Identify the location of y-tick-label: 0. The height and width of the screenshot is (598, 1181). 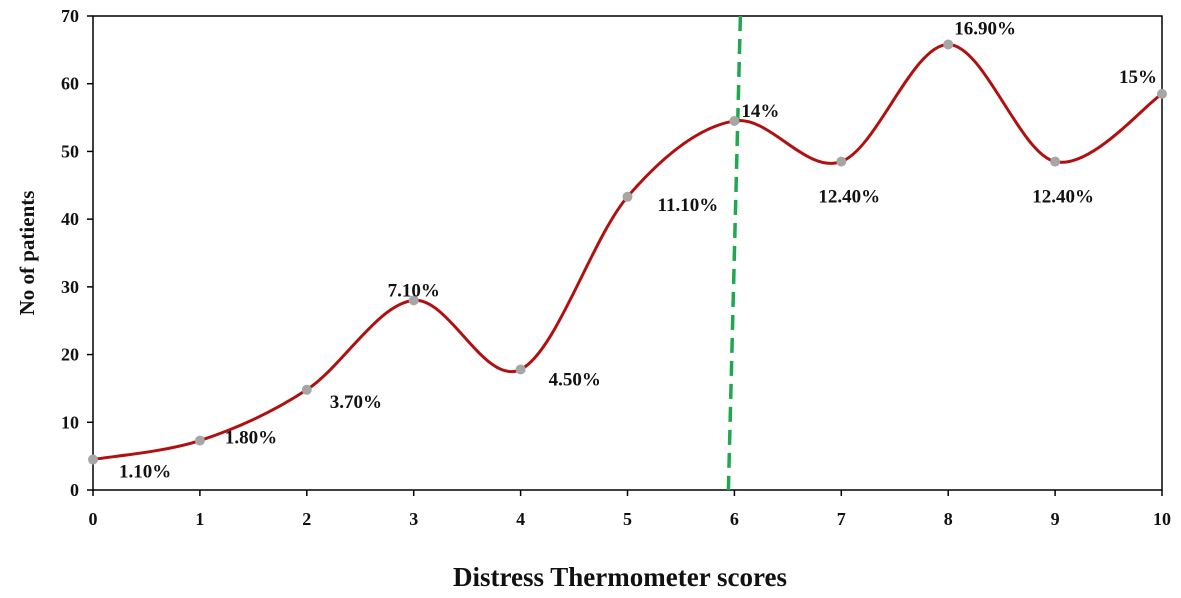
(74, 490).